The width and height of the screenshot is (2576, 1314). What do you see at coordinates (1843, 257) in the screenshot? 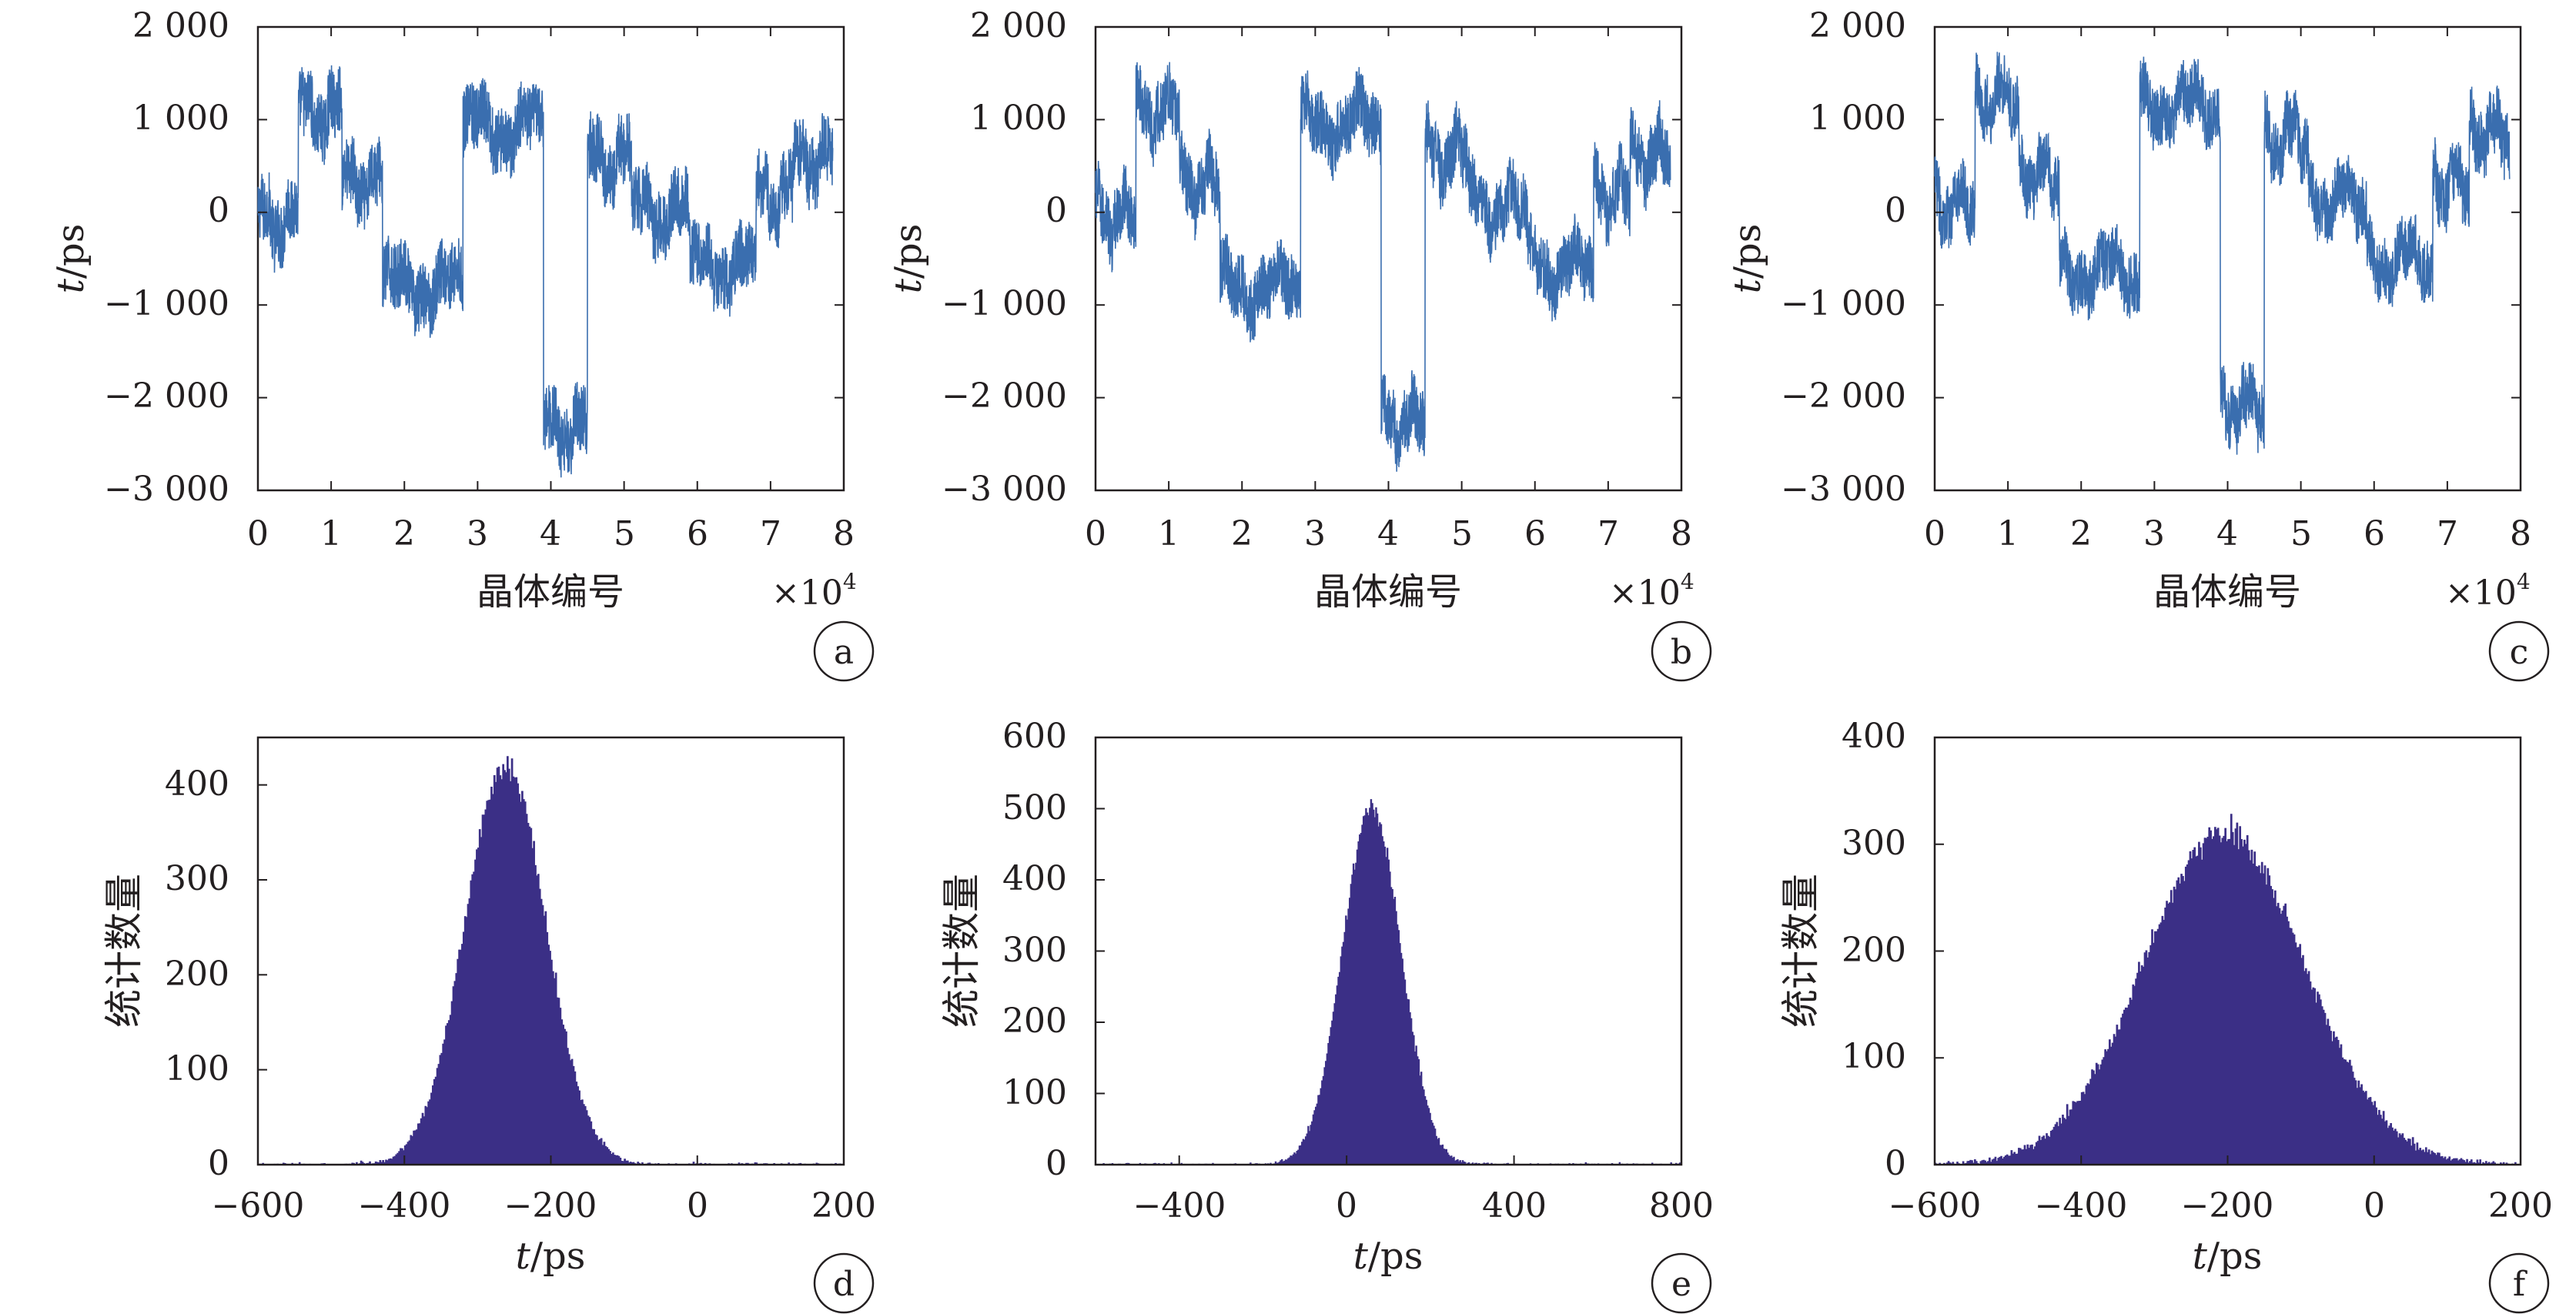
I see `y-tick-labels: 2 000 1 000 0 −1 000 −2 000 −3 000` at bounding box center [1843, 257].